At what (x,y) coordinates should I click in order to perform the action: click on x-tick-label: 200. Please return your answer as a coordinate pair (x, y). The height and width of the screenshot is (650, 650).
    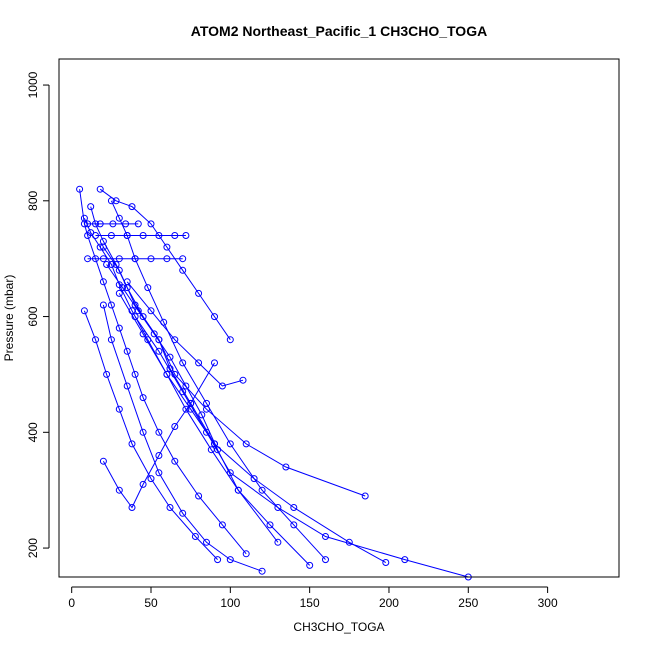
    Looking at the image, I should click on (389, 603).